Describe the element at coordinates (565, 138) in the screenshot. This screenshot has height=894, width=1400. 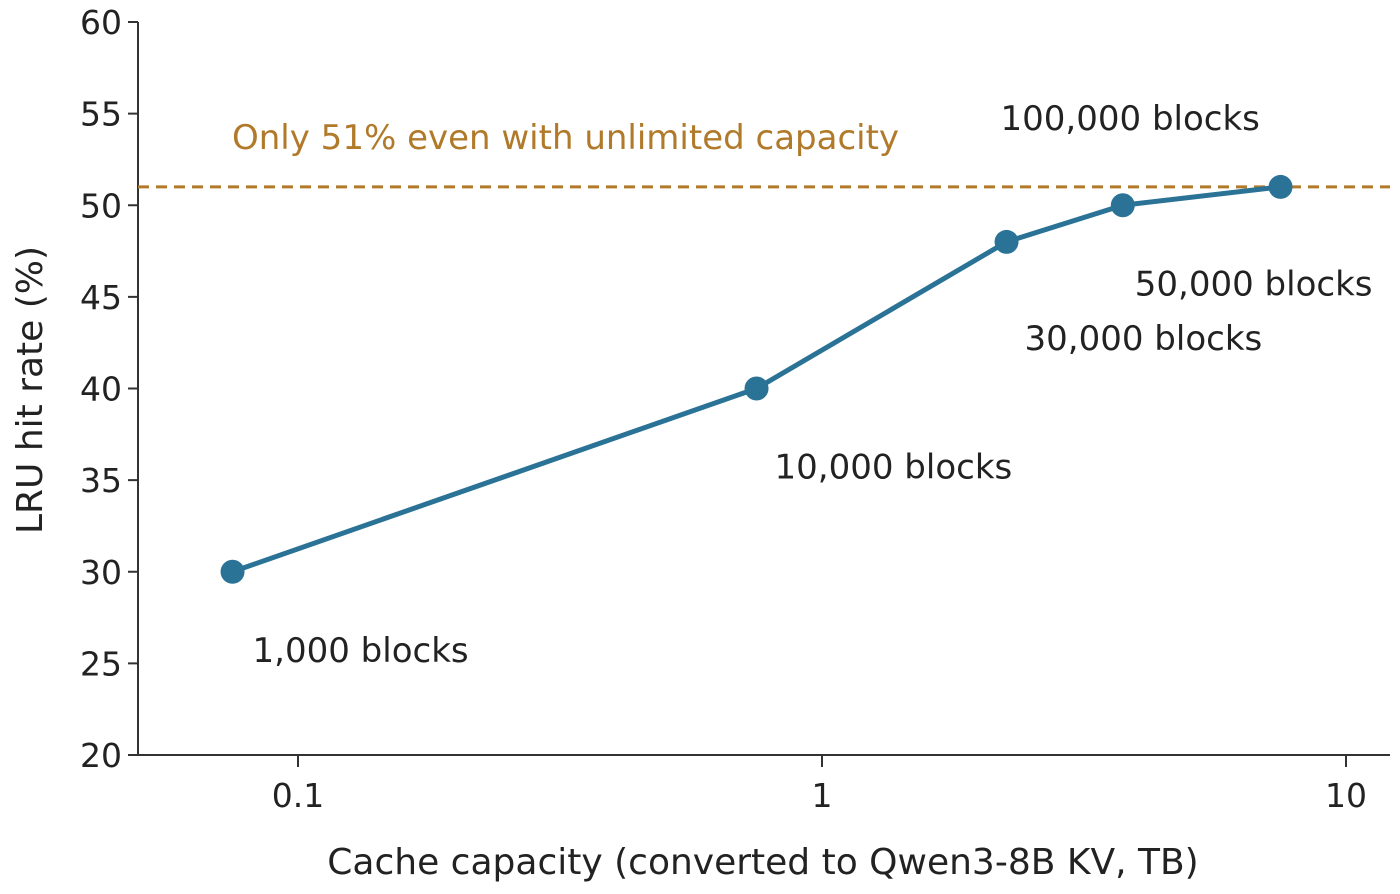
I see `reference-label: Only 51% even with unlimited capacity` at that location.